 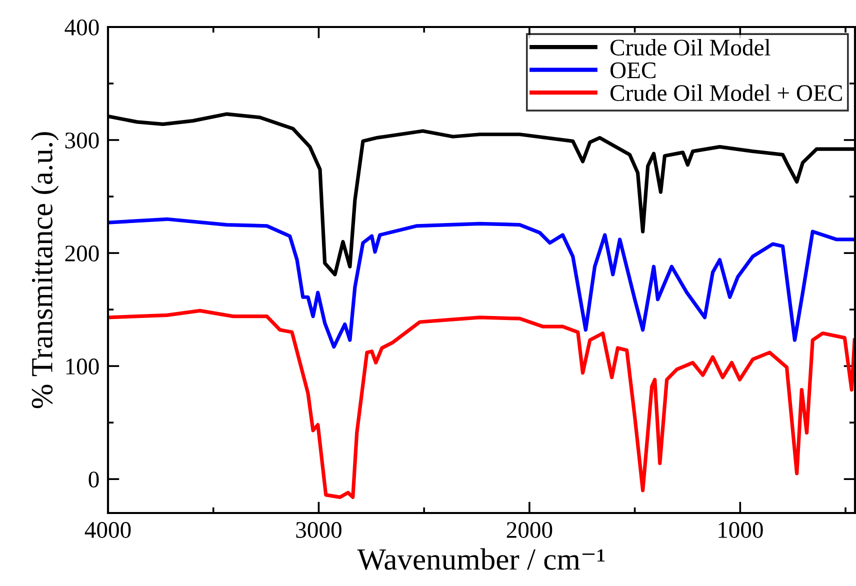 What do you see at coordinates (319, 530) in the screenshot?
I see `x-tick-label: 3000` at bounding box center [319, 530].